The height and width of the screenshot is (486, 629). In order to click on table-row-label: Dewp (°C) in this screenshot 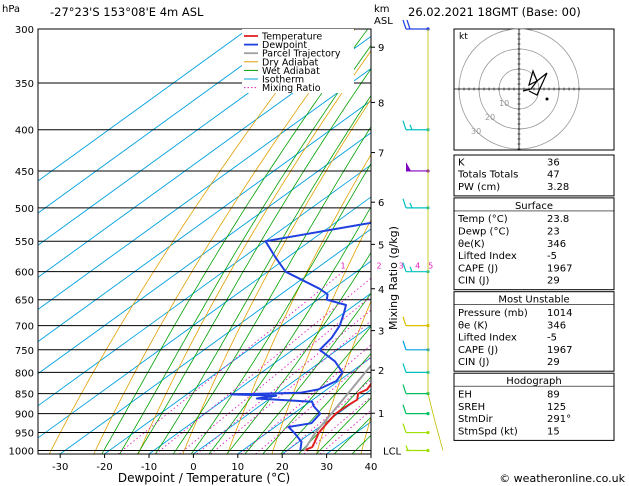, I will do `click(483, 232)`.